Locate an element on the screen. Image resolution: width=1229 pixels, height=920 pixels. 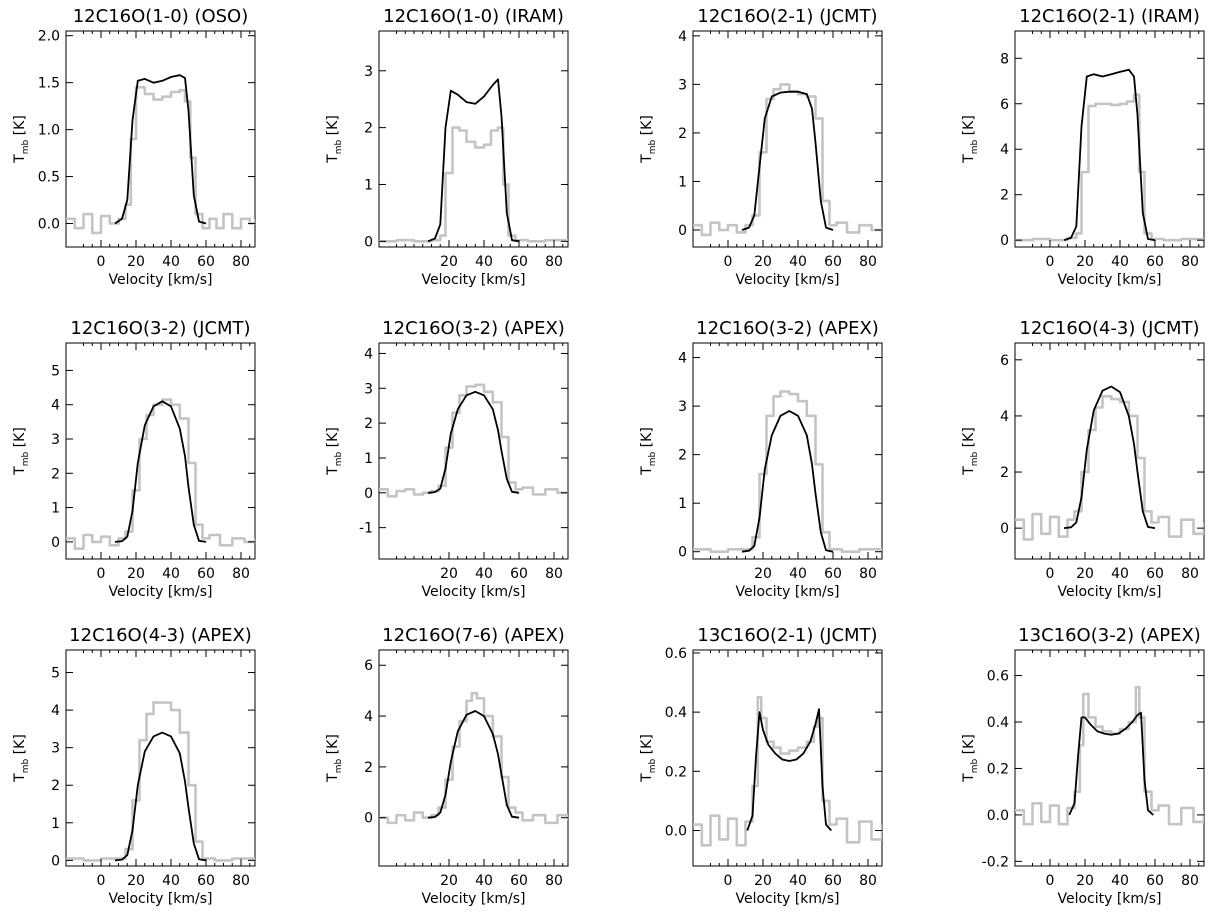
y-tick-label: 6 is located at coordinates (368, 666).